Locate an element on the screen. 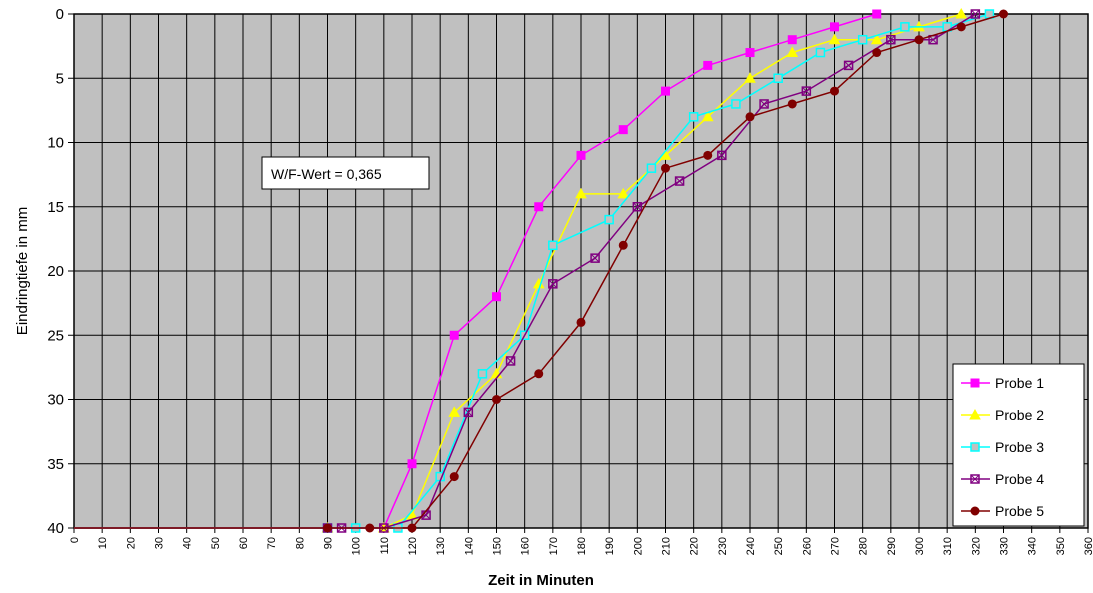 This screenshot has height=593, width=1093. x-tick-label: 260 is located at coordinates (807, 546).